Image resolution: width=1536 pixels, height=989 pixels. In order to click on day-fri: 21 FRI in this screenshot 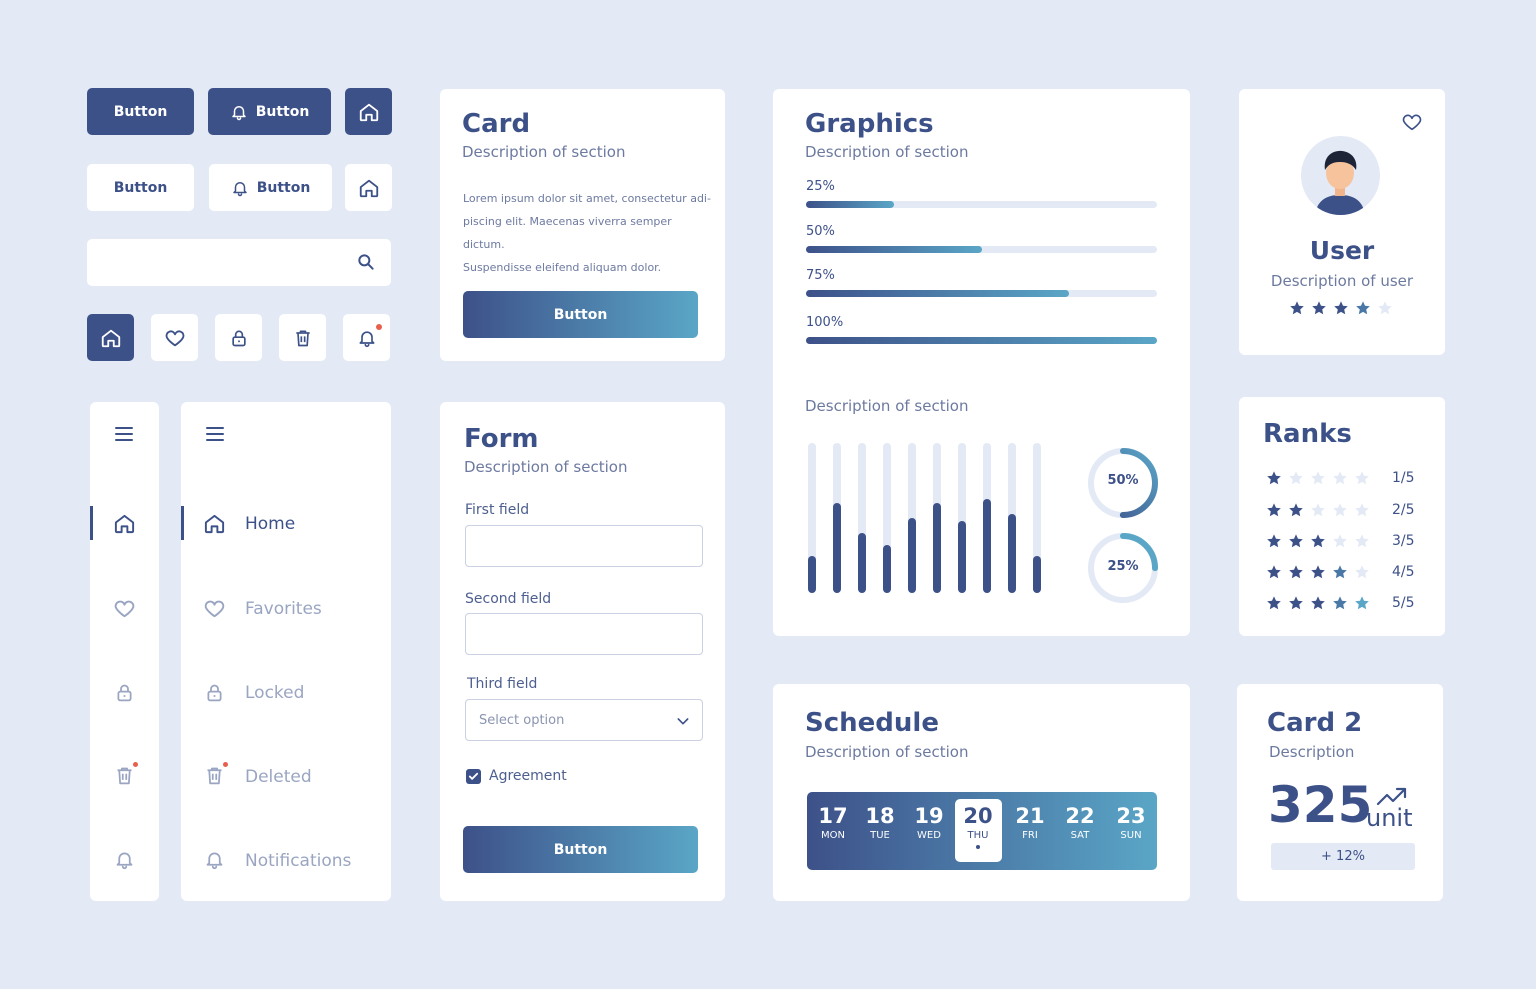, I will do `click(1030, 822)`.